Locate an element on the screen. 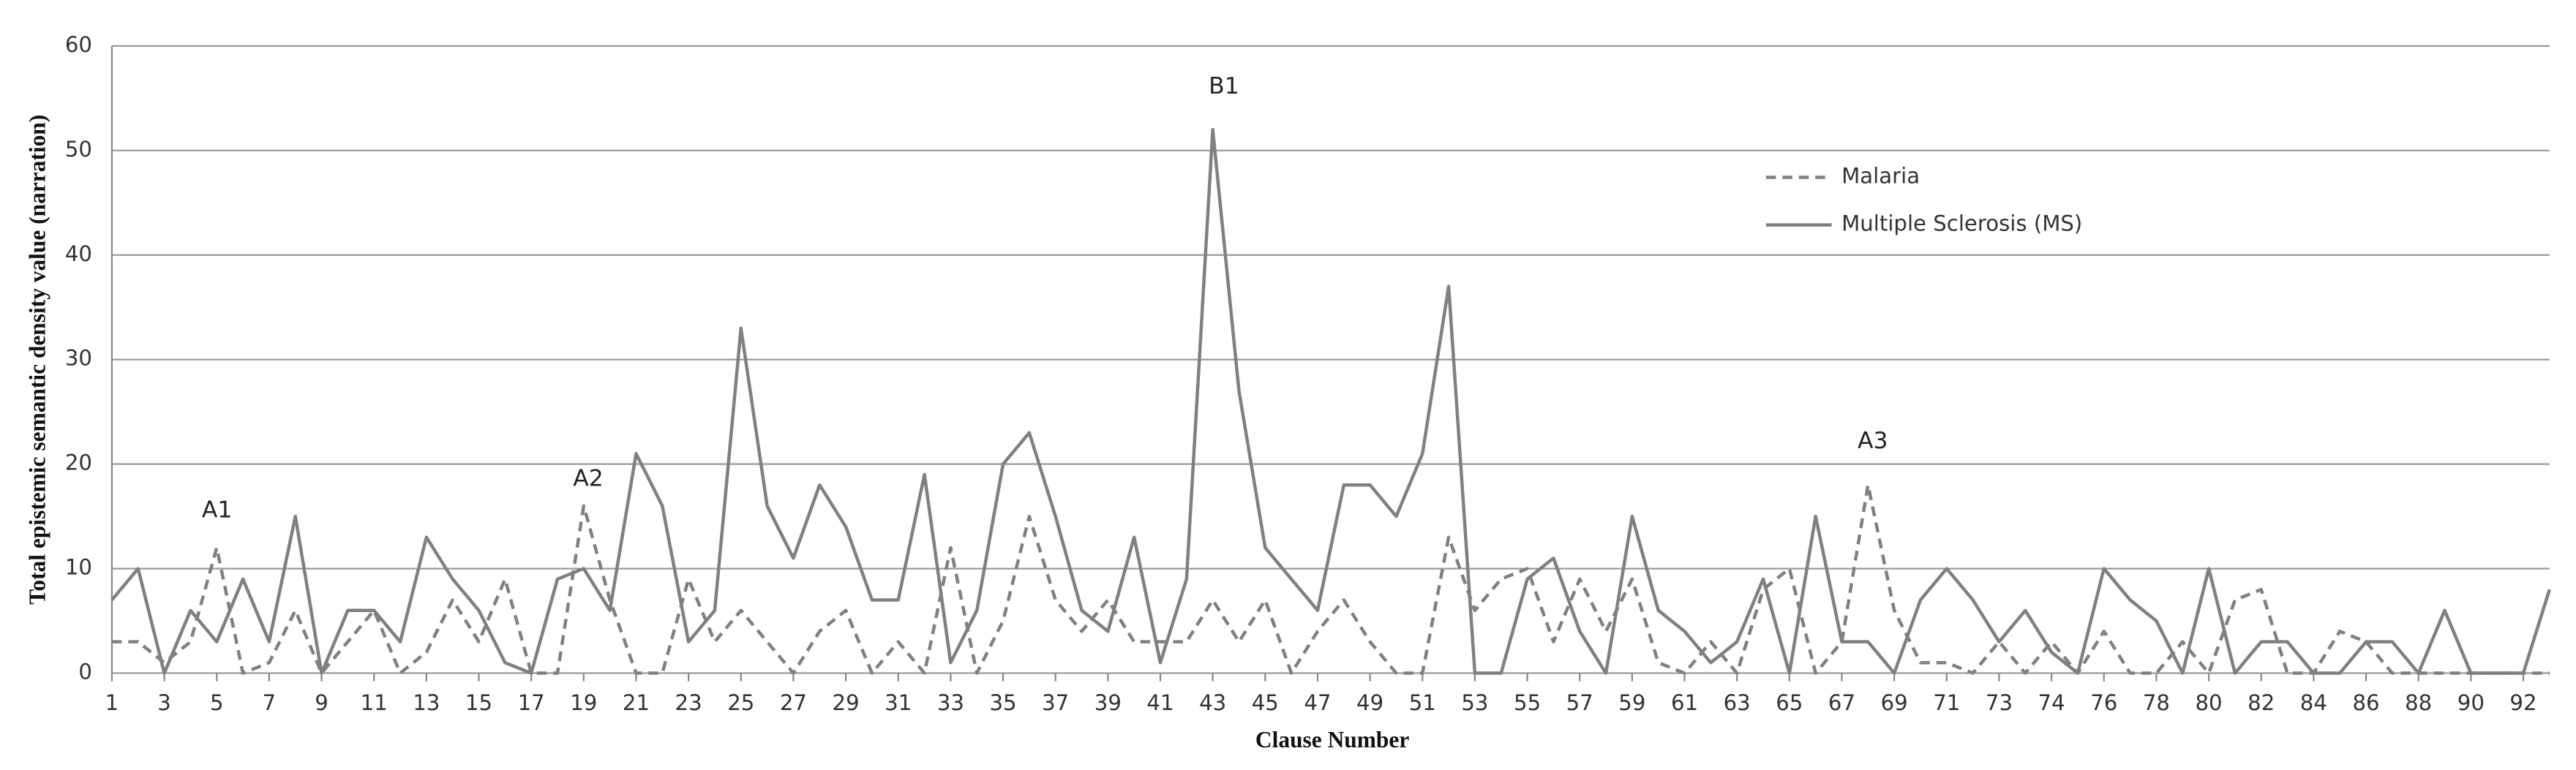 This screenshot has height=770, width=2576. x-tick-label: 71 is located at coordinates (1947, 702).